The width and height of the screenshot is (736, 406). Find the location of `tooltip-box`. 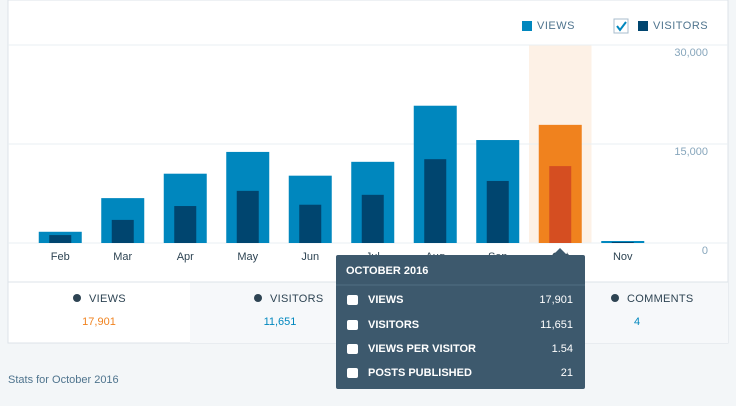

tooltip-box is located at coordinates (460, 322).